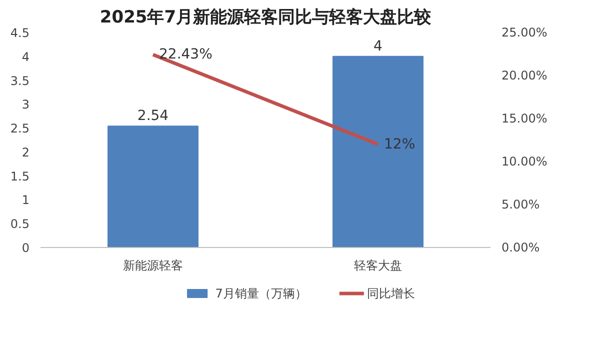 The height and width of the screenshot is (343, 600). What do you see at coordinates (20, 81) in the screenshot?
I see `y-tick-label: 3.5` at bounding box center [20, 81].